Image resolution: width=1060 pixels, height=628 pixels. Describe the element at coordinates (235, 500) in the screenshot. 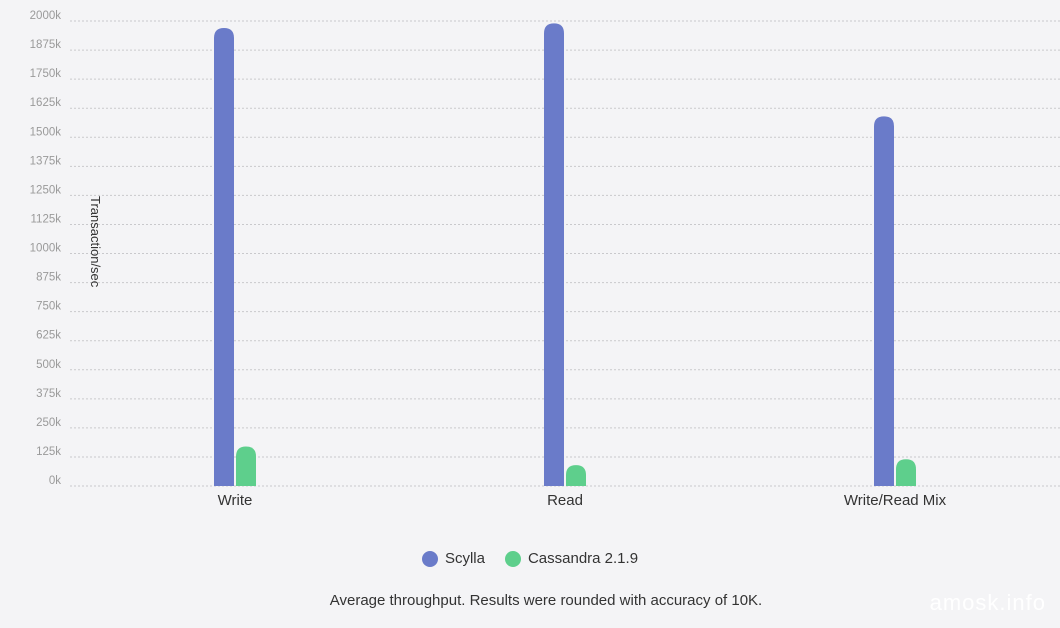

I see `x-category-label: Write` at that location.